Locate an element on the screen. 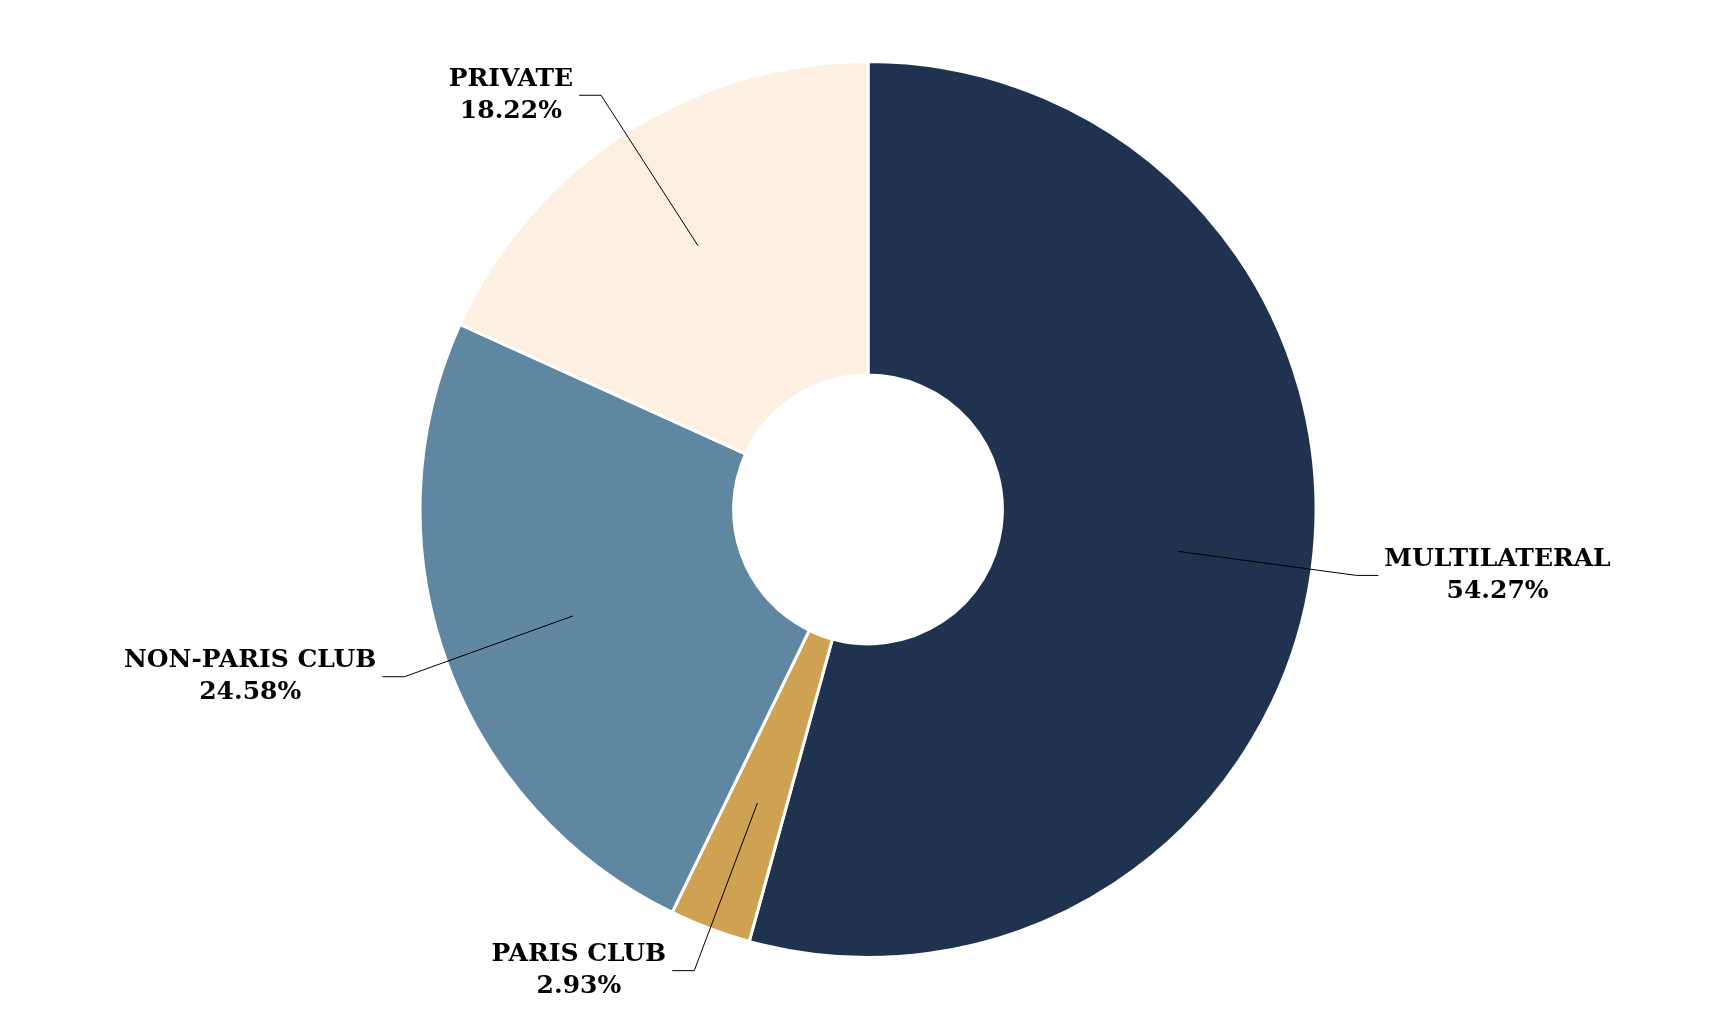 The image size is (1736, 1019). slice-label: MULTILATERAL is located at coordinates (1498, 557).